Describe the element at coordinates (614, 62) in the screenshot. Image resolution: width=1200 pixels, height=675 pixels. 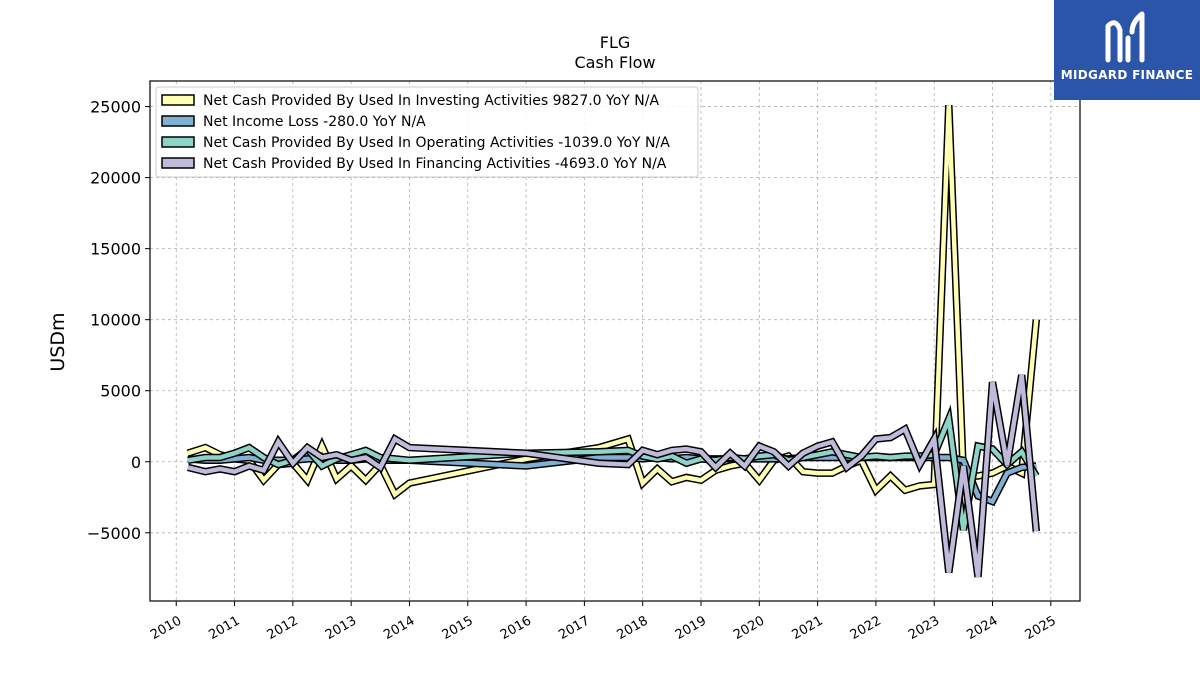
I see `chart-subtitle: Cash Flow` at that location.